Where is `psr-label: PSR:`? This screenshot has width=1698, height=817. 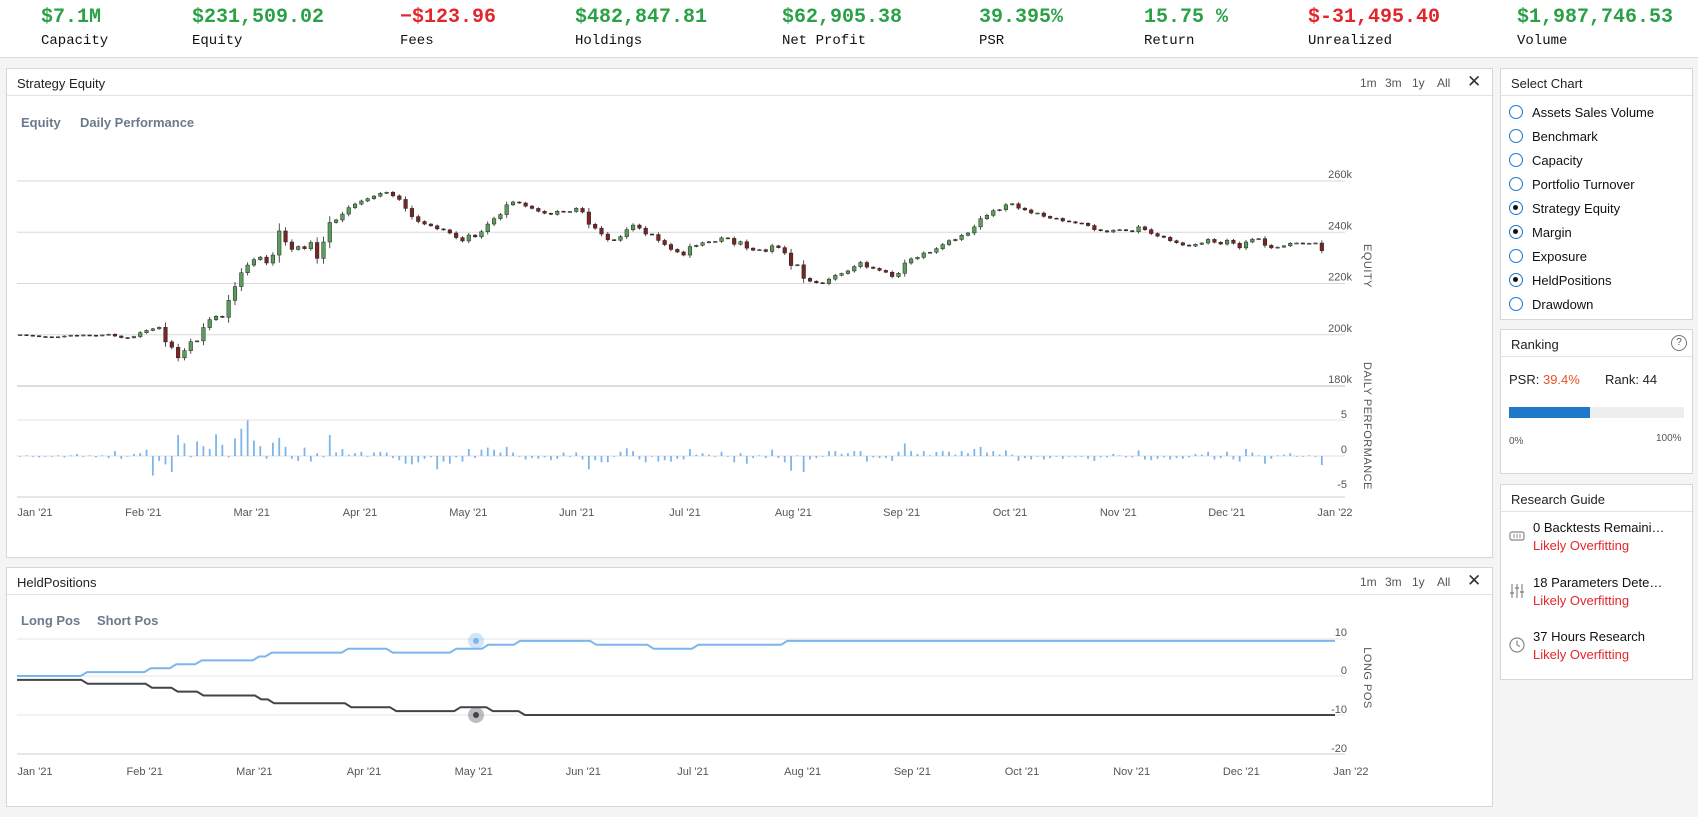
psr-label: PSR: is located at coordinates (1524, 379).